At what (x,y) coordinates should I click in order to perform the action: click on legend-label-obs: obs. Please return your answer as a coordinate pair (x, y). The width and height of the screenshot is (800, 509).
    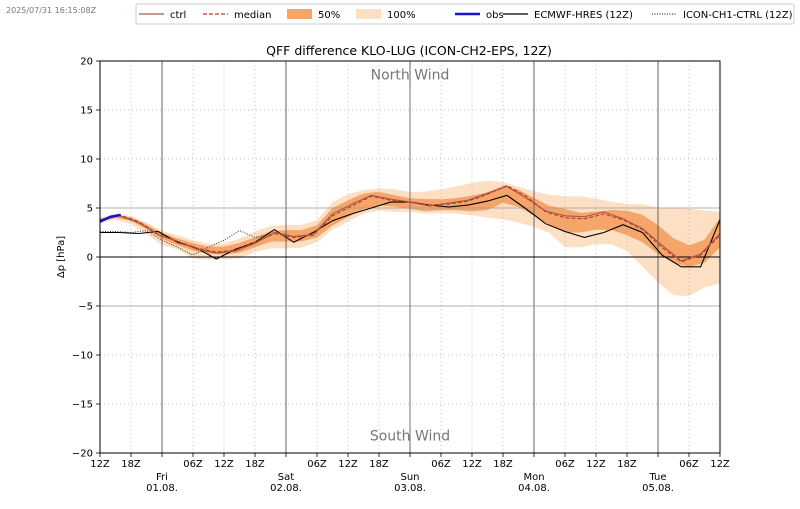
    Looking at the image, I should click on (495, 15).